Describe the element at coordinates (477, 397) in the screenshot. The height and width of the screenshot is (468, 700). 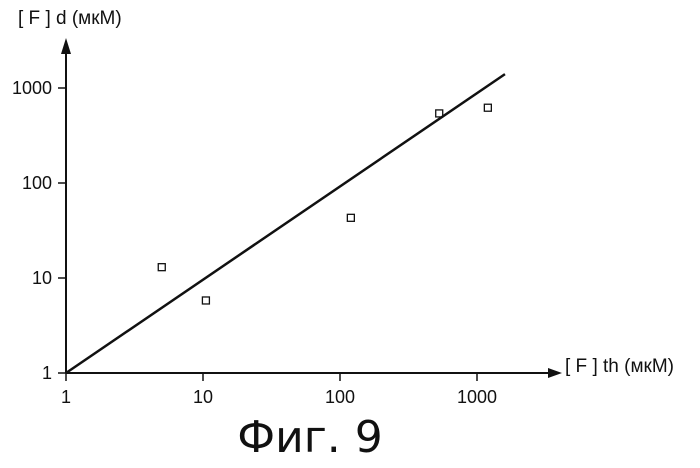
I see `x-tick-label: 1000` at that location.